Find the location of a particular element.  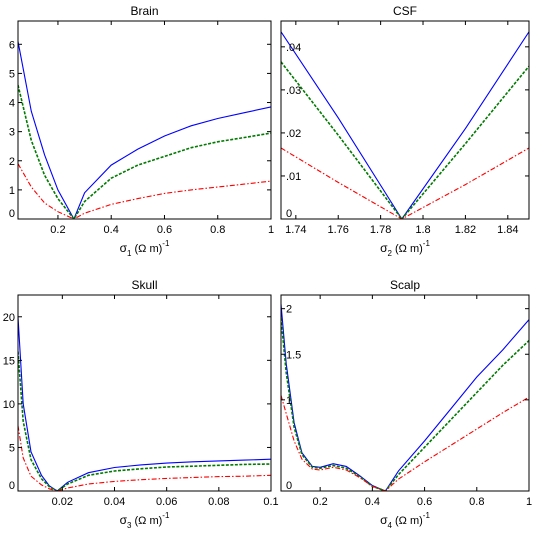

skull-y-tick-label: 10 is located at coordinates (9, 405).